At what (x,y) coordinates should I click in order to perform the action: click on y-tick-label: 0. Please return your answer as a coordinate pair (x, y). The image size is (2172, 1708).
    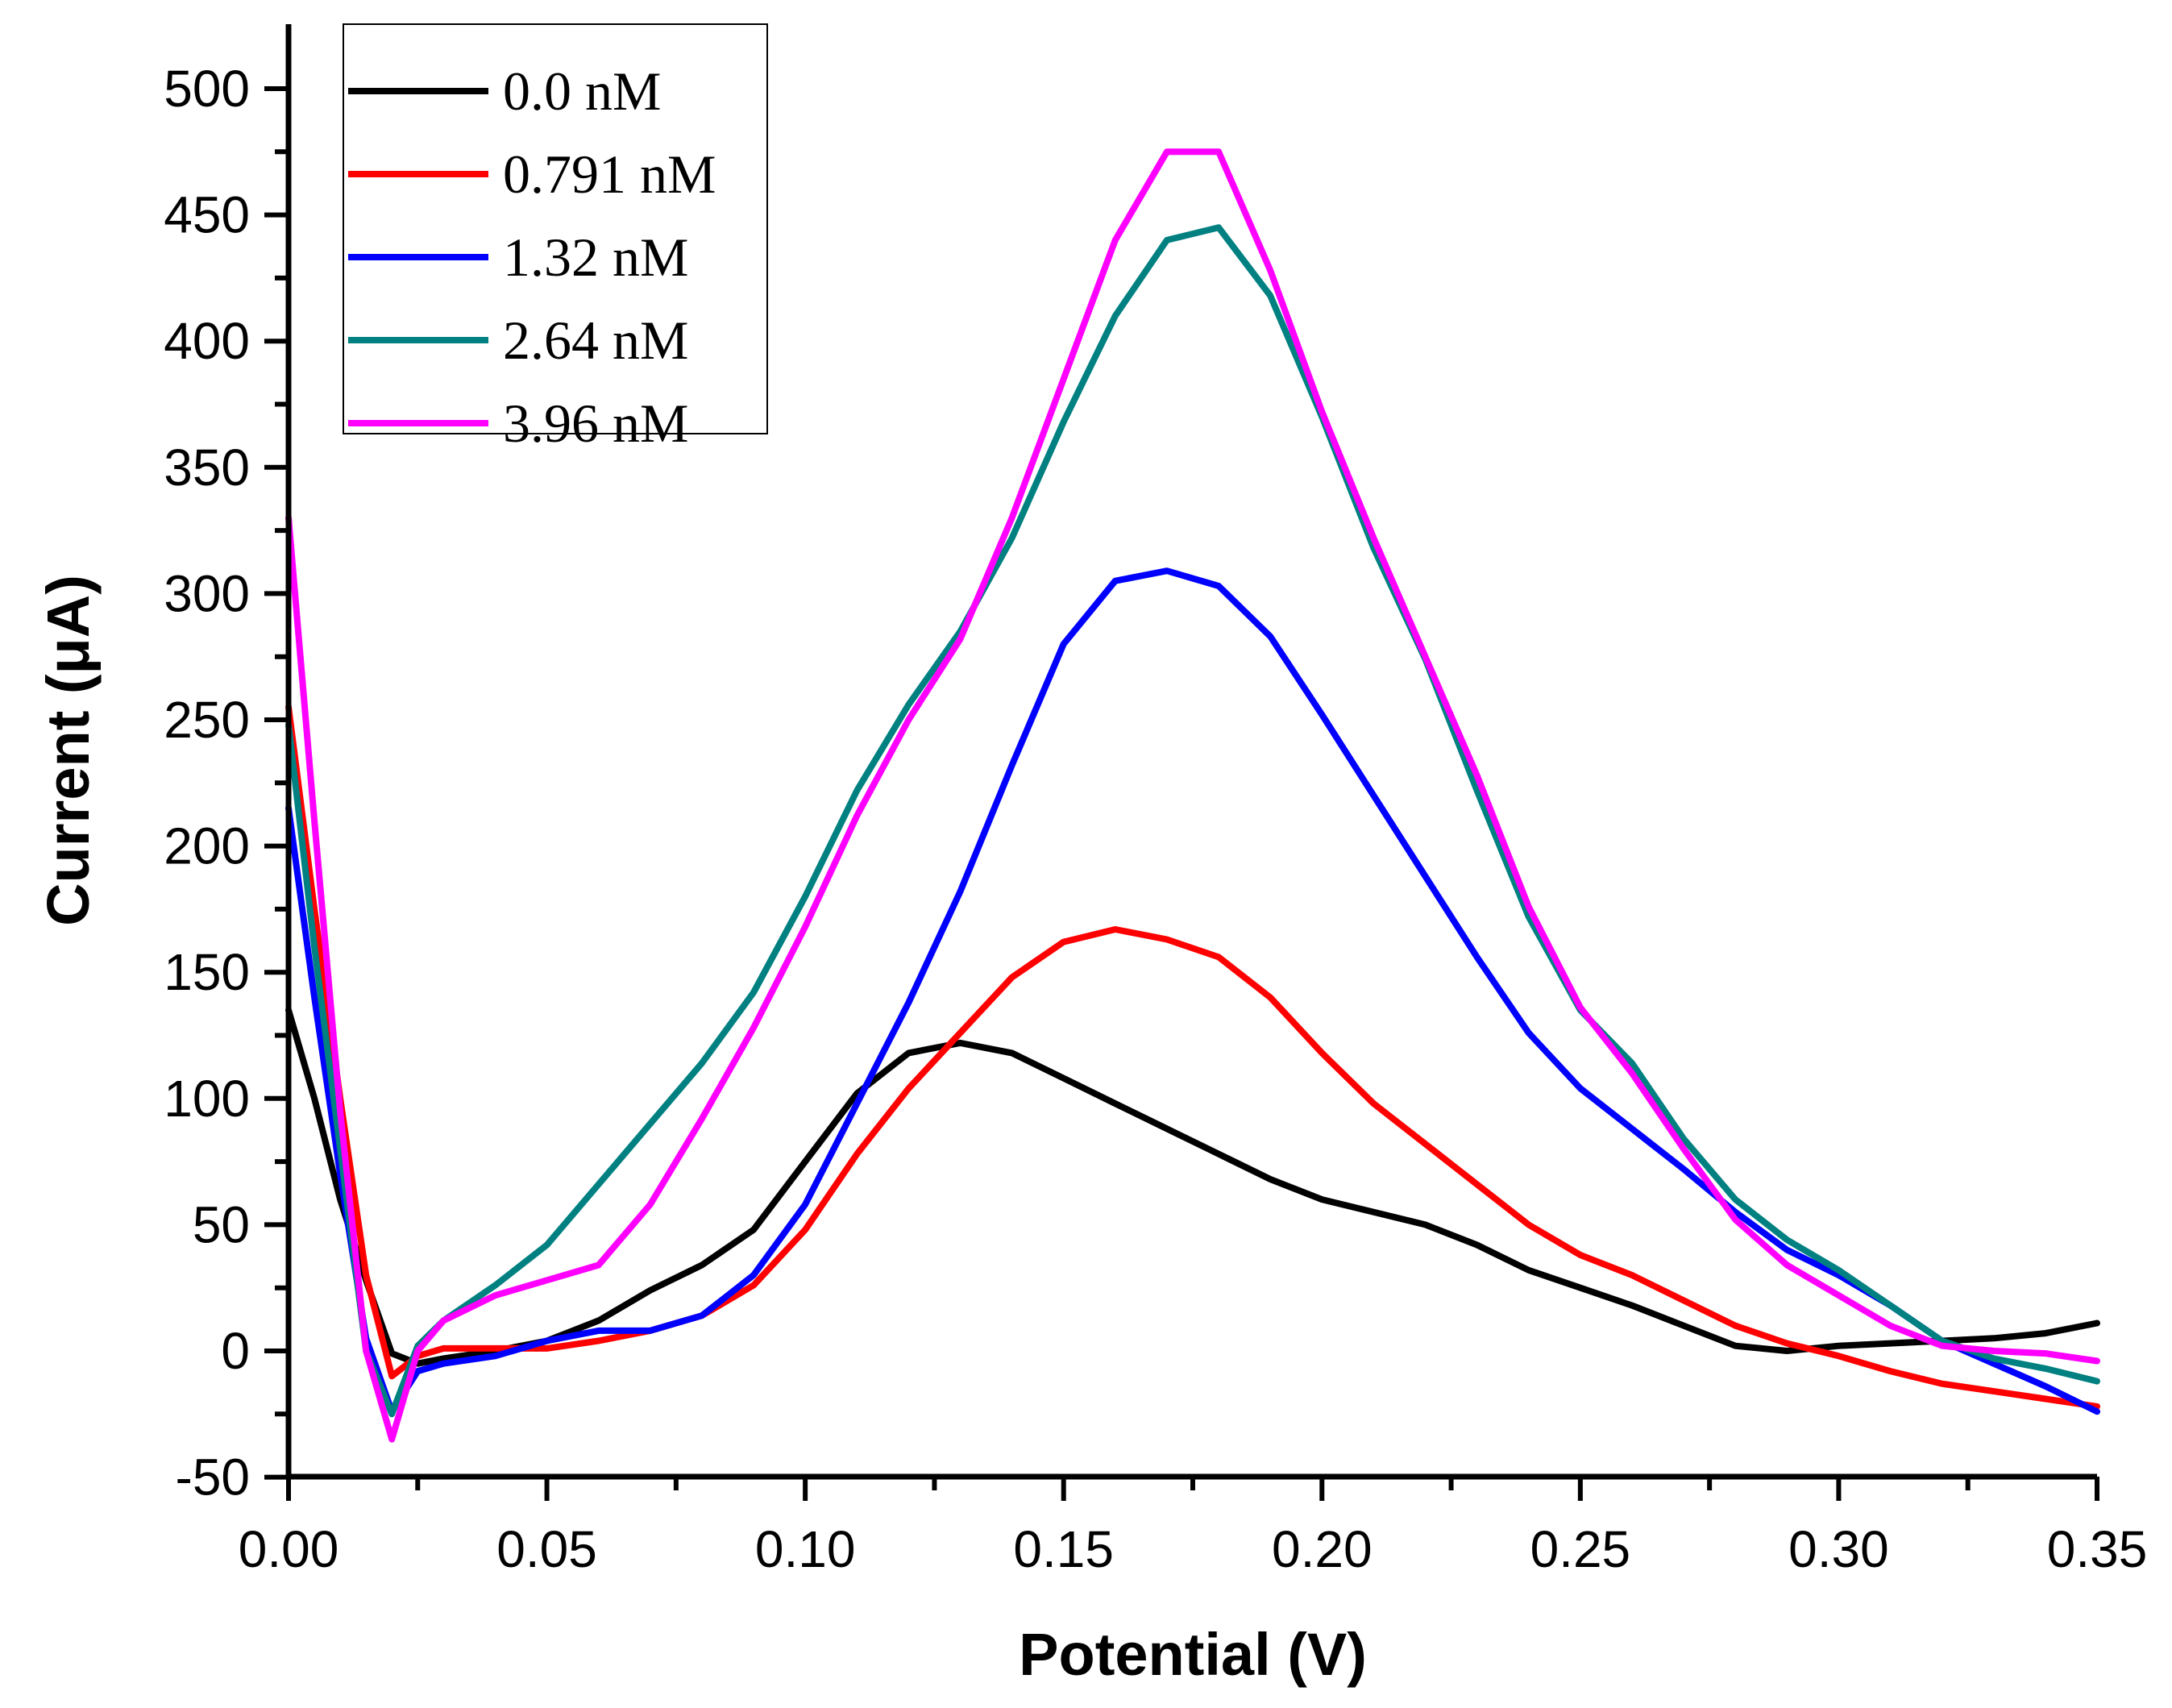
    Looking at the image, I should click on (235, 1351).